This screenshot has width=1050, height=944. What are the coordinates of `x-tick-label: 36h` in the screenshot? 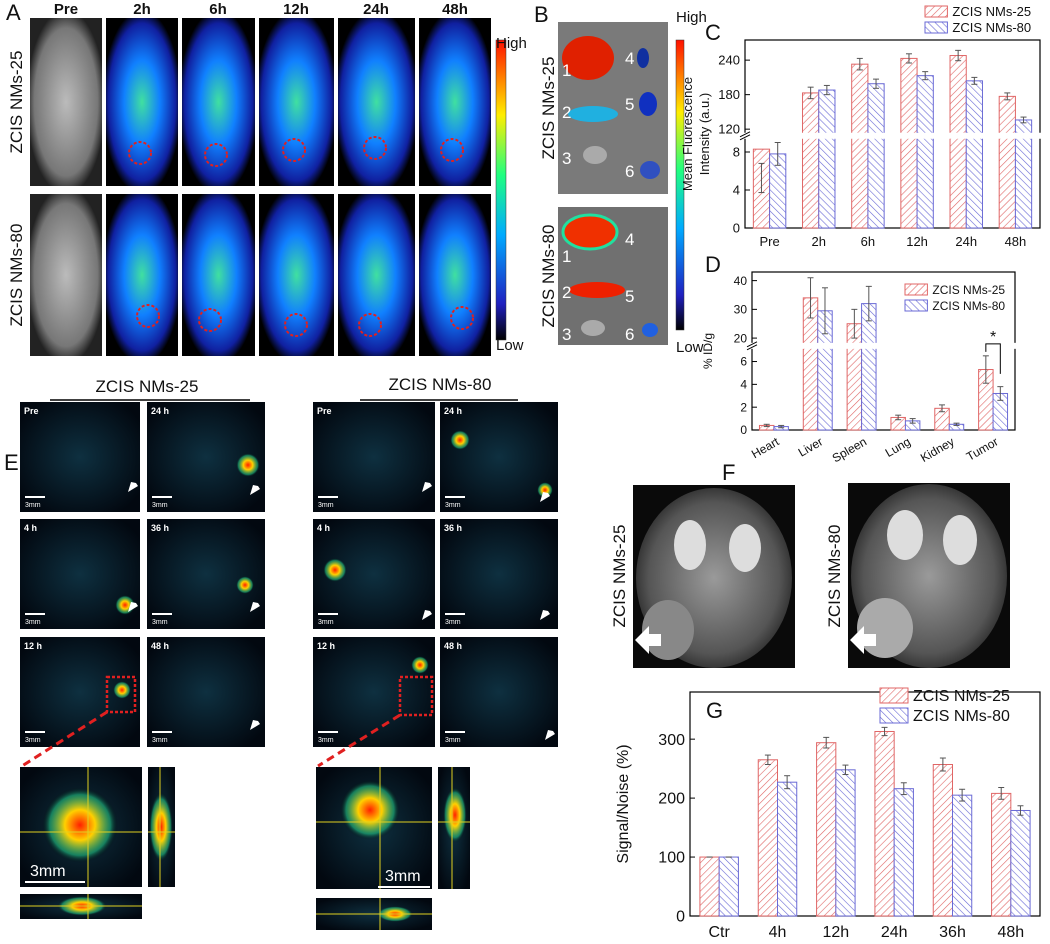 It's located at (952, 932).